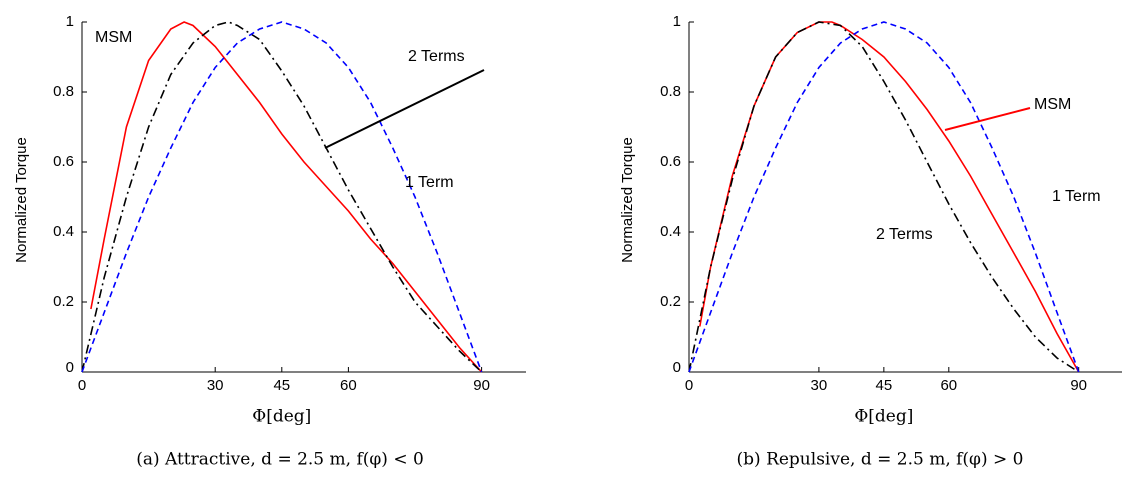 This screenshot has height=484, width=1127. Describe the element at coordinates (880, 460) in the screenshot. I see `caption: (b) Repulsive, d = 2.5 m, f(φ) > 0` at that location.